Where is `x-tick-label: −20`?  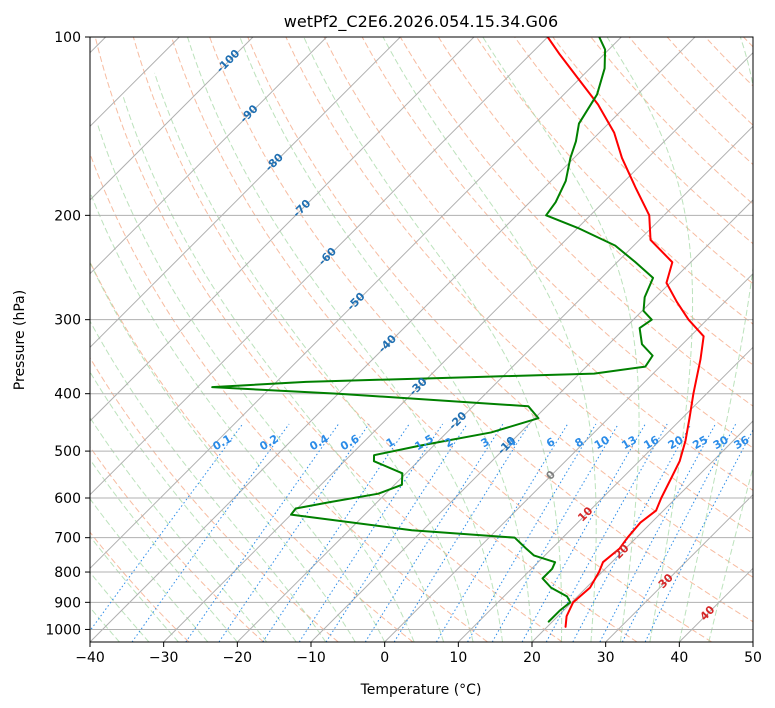 x-tick-label: −20 is located at coordinates (238, 658).